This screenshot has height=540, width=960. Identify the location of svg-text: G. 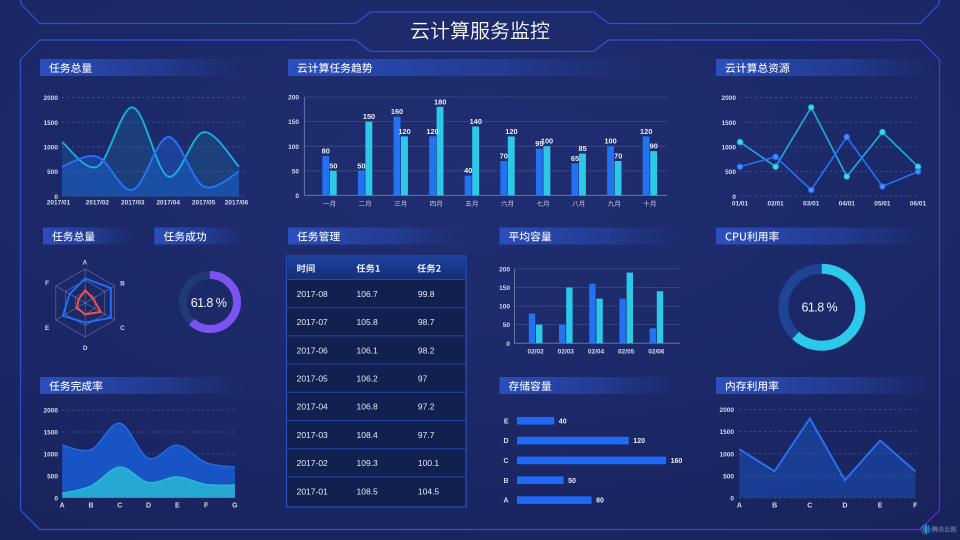
(235, 506).